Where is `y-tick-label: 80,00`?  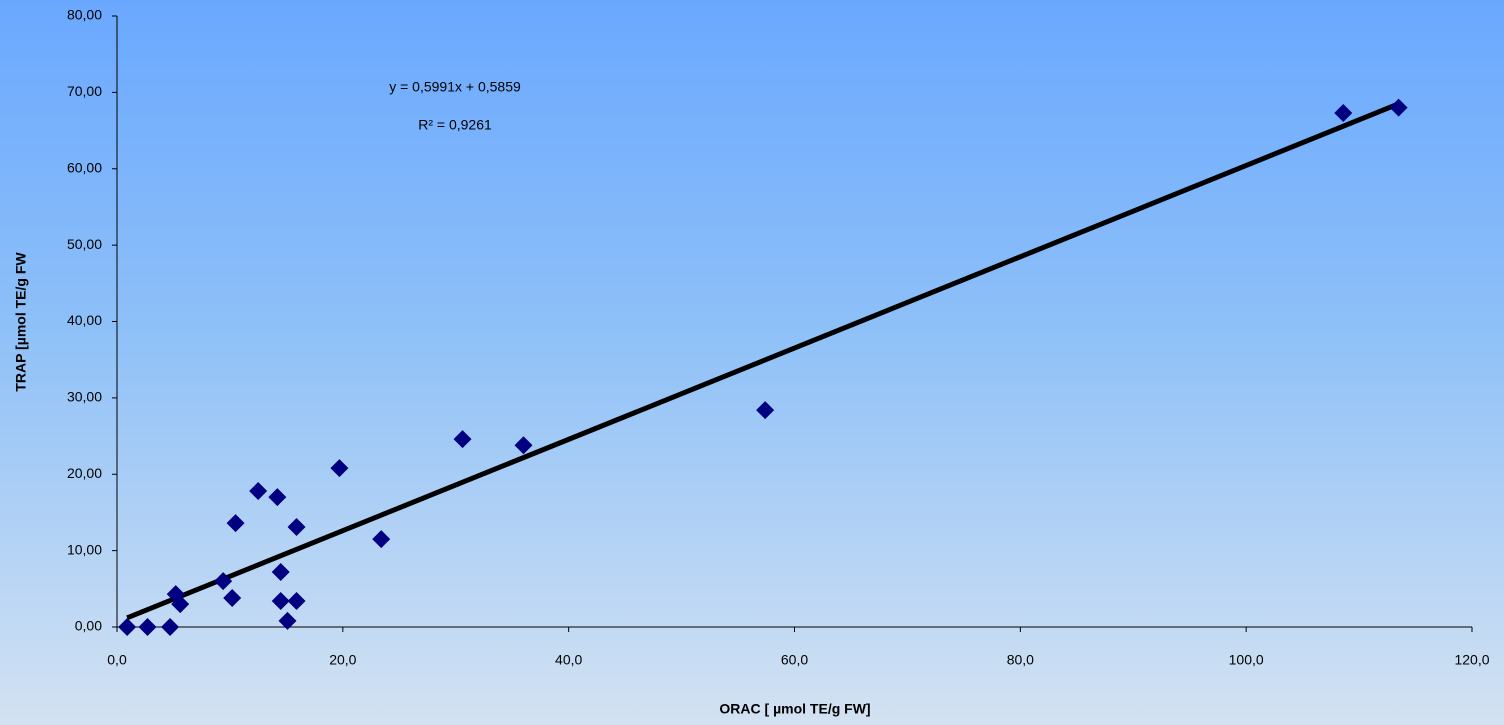
y-tick-label: 80,00 is located at coordinates (84, 15).